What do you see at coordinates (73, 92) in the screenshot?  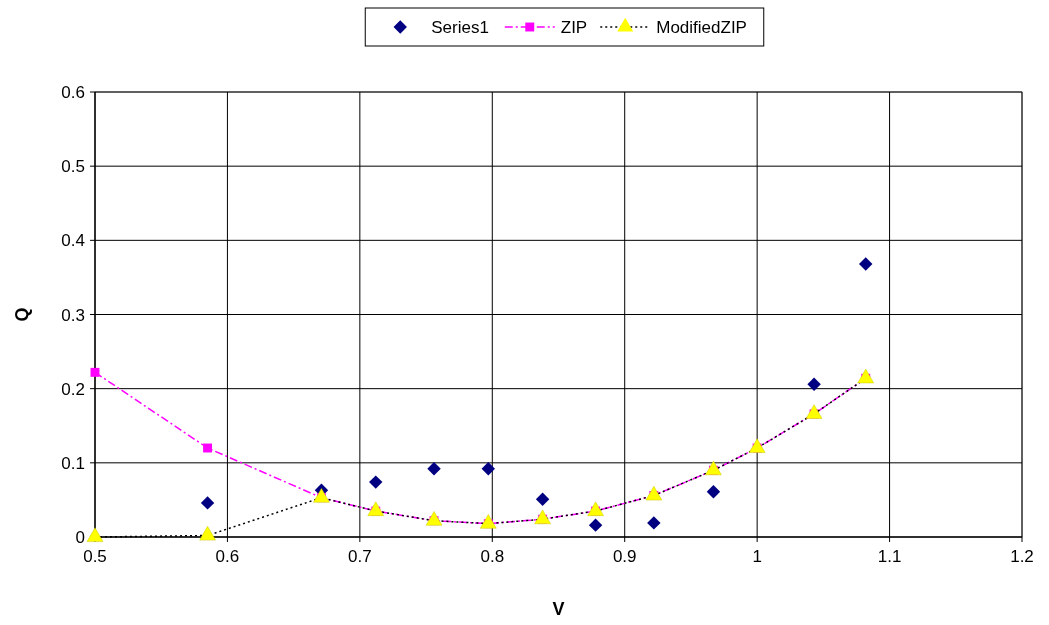 I see `y-tick-label: 0.6` at bounding box center [73, 92].